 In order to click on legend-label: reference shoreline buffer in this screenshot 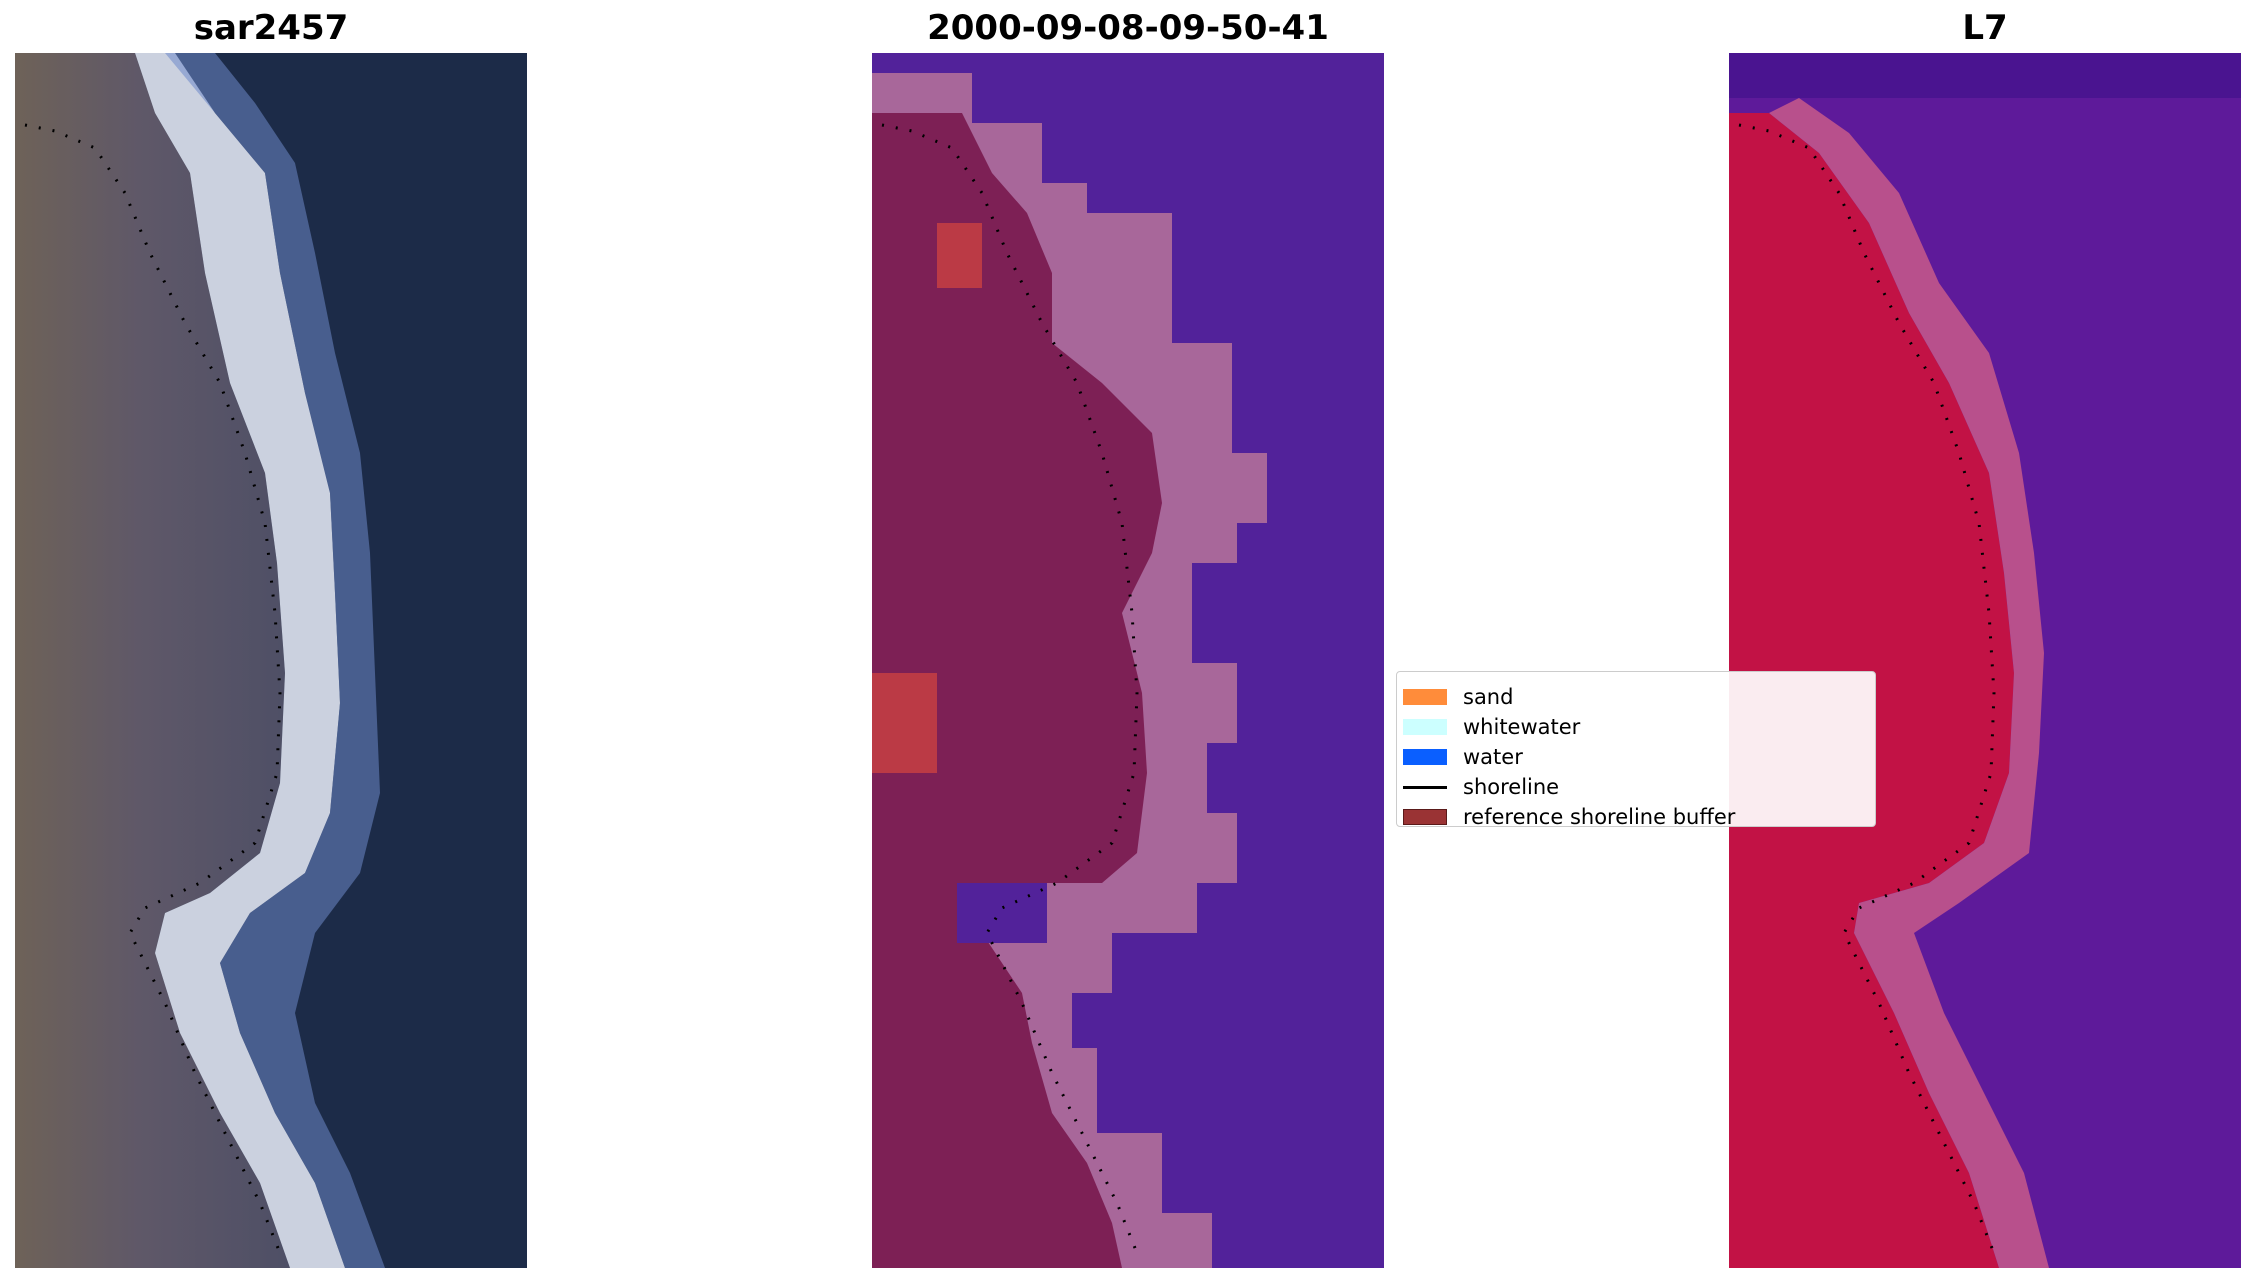, I will do `click(1599, 817)`.